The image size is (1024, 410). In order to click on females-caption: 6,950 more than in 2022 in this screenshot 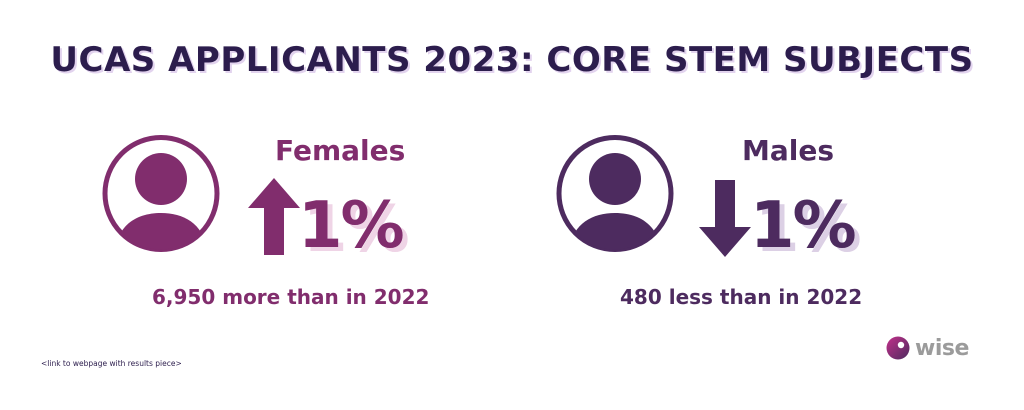, I will do `click(291, 297)`.